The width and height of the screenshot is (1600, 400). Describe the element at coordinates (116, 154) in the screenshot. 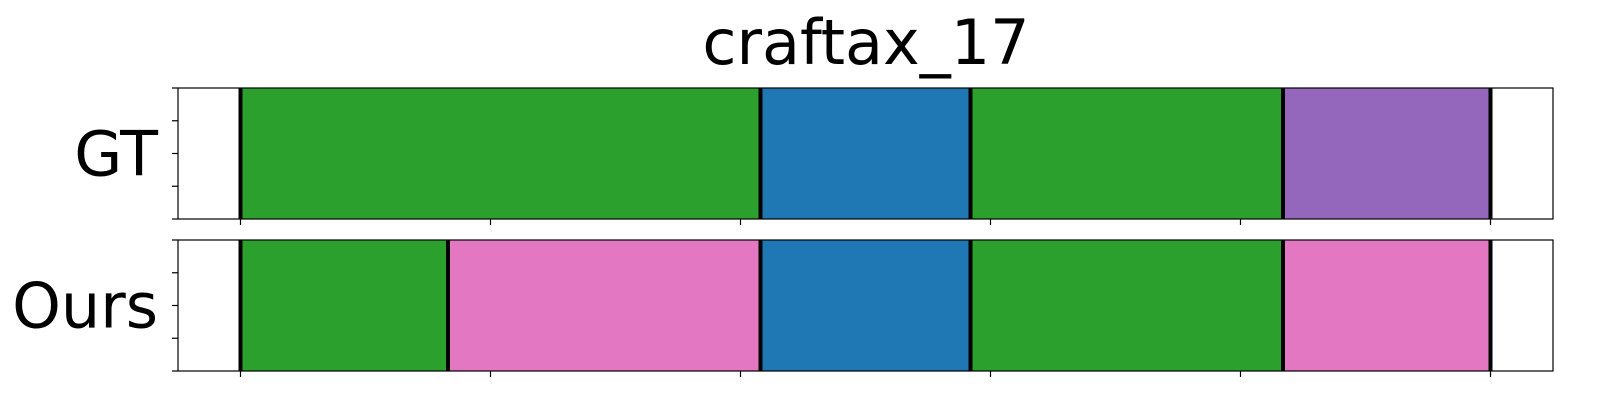

I see `row-label: GT` at that location.